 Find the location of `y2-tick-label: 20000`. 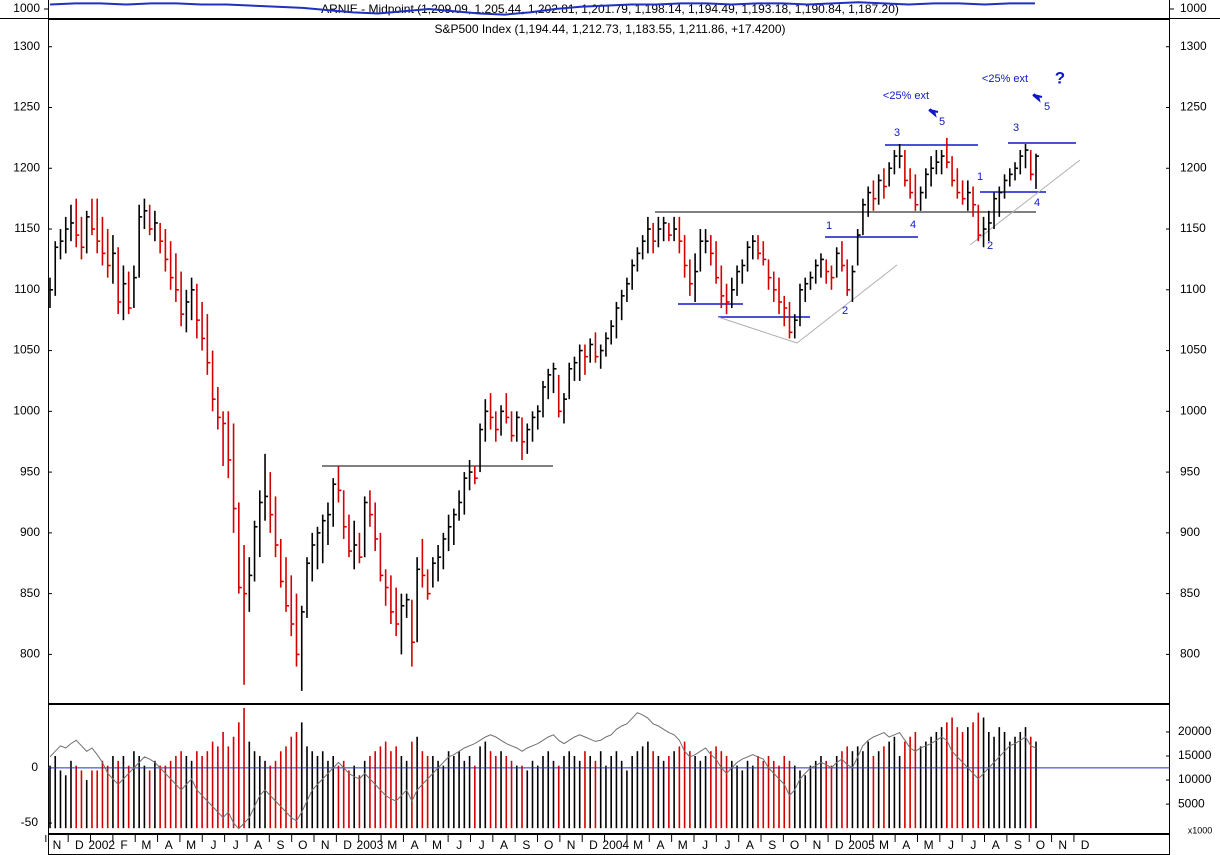

y2-tick-label: 20000 is located at coordinates (1195, 731).